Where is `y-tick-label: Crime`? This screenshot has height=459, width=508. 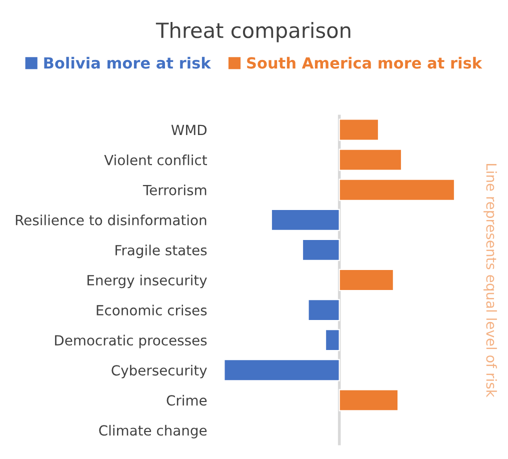 y-tick-label: Crime is located at coordinates (186, 400).